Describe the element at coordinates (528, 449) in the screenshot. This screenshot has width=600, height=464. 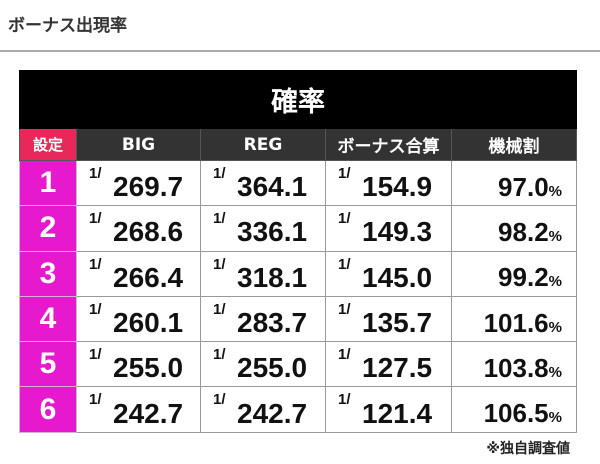
I see `footnote: ※独自調査値` at that location.